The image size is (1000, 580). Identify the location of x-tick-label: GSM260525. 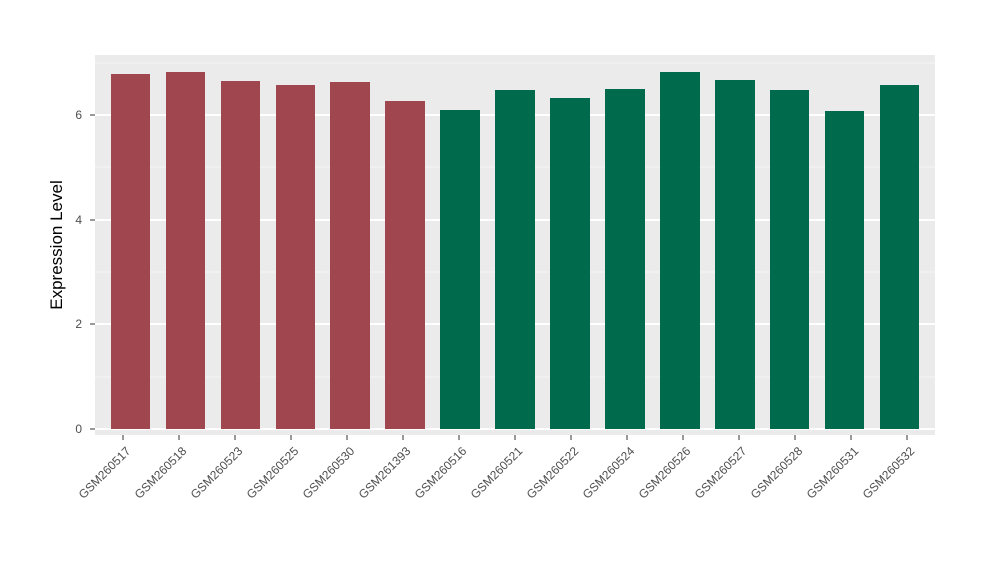
(272, 473).